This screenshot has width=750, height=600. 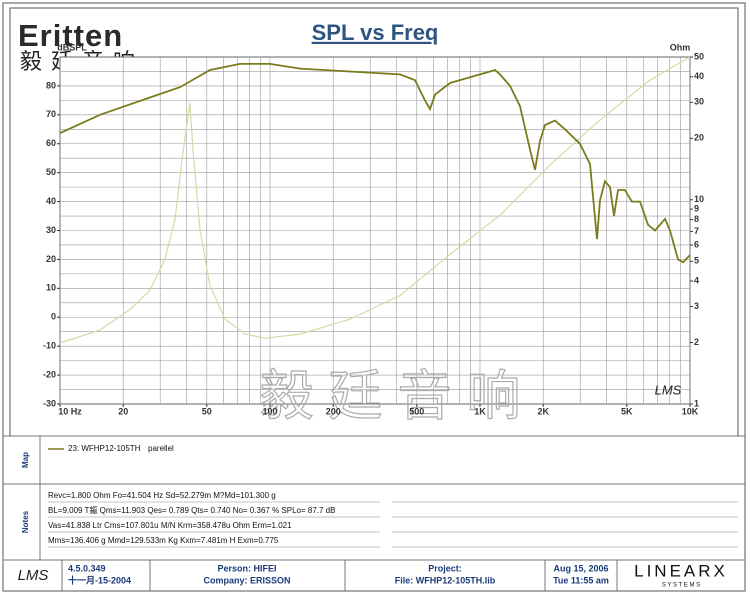 What do you see at coordinates (51, 172) in the screenshot?
I see `y-tick-label: 50` at bounding box center [51, 172].